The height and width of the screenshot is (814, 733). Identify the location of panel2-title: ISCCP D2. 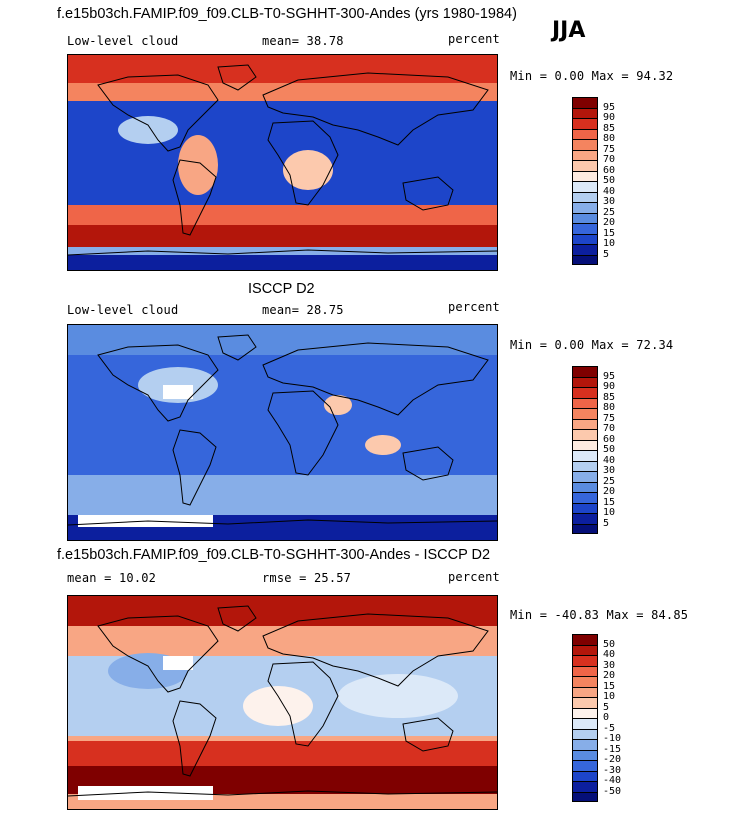
(281, 289).